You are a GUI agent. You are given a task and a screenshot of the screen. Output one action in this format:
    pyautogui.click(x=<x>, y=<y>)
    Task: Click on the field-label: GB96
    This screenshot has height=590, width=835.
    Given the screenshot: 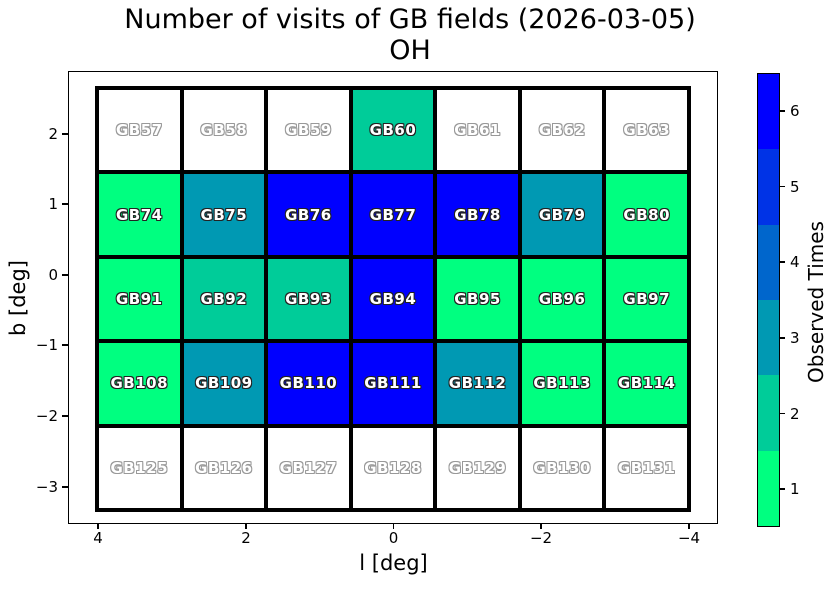 What is the action you would take?
    pyautogui.click(x=562, y=298)
    